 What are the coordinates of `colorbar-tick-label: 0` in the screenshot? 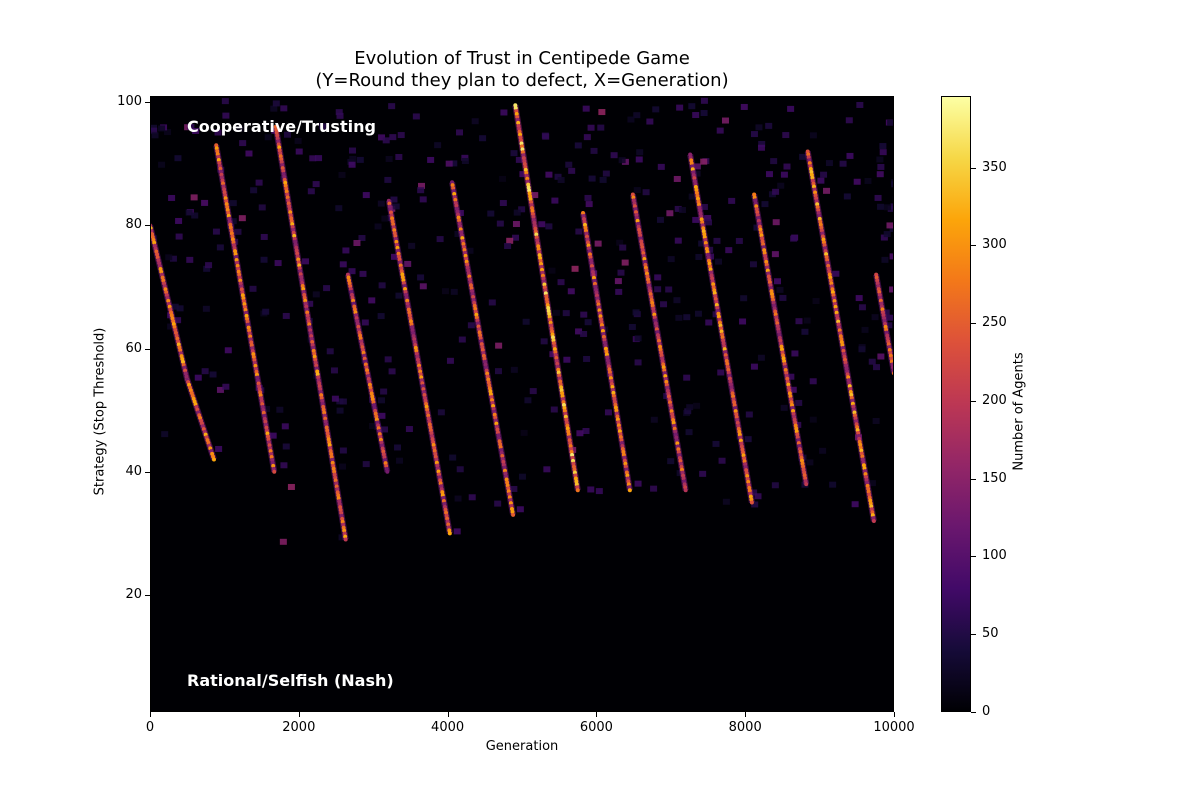 It's located at (986, 711).